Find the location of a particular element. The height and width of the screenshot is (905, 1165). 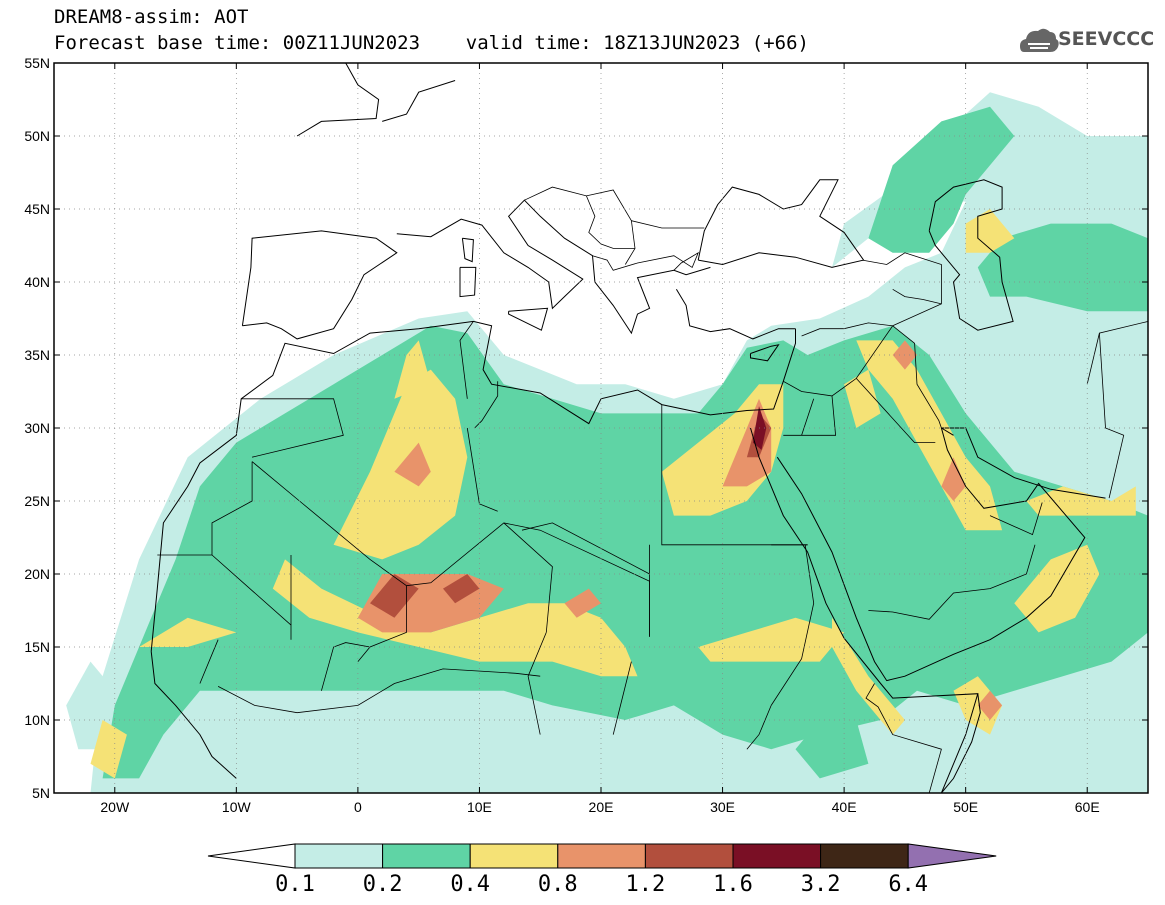

colorbar-under-triangle is located at coordinates (251, 856).